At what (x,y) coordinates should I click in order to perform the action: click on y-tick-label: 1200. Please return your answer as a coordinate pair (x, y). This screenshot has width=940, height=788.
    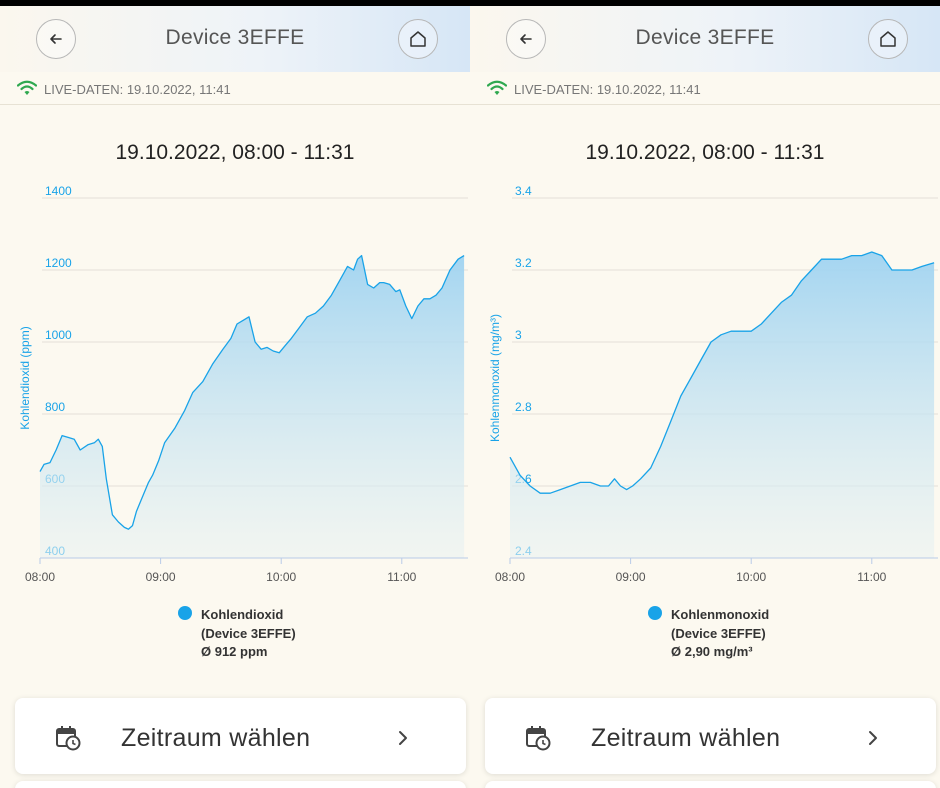
    Looking at the image, I should click on (58, 263).